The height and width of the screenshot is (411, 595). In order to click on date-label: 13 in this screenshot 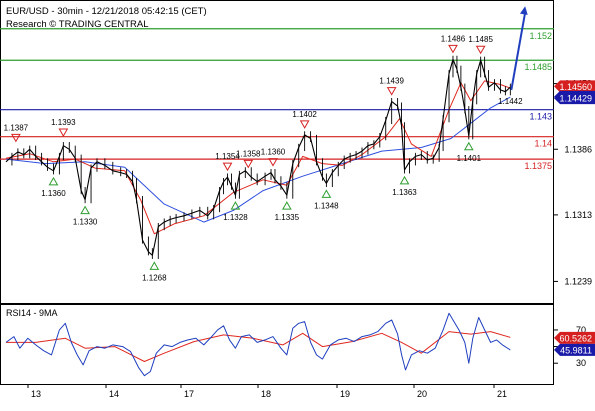, I will do `click(36, 394)`.